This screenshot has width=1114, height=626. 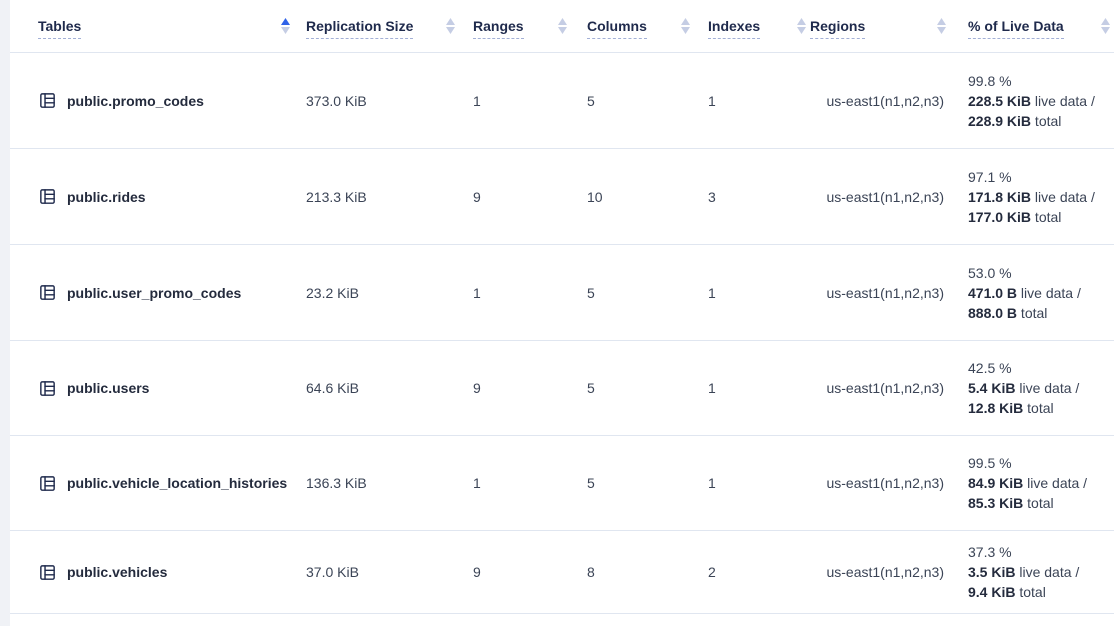 What do you see at coordinates (748, 26) in the screenshot?
I see `column-header-indexes: Indexes` at bounding box center [748, 26].